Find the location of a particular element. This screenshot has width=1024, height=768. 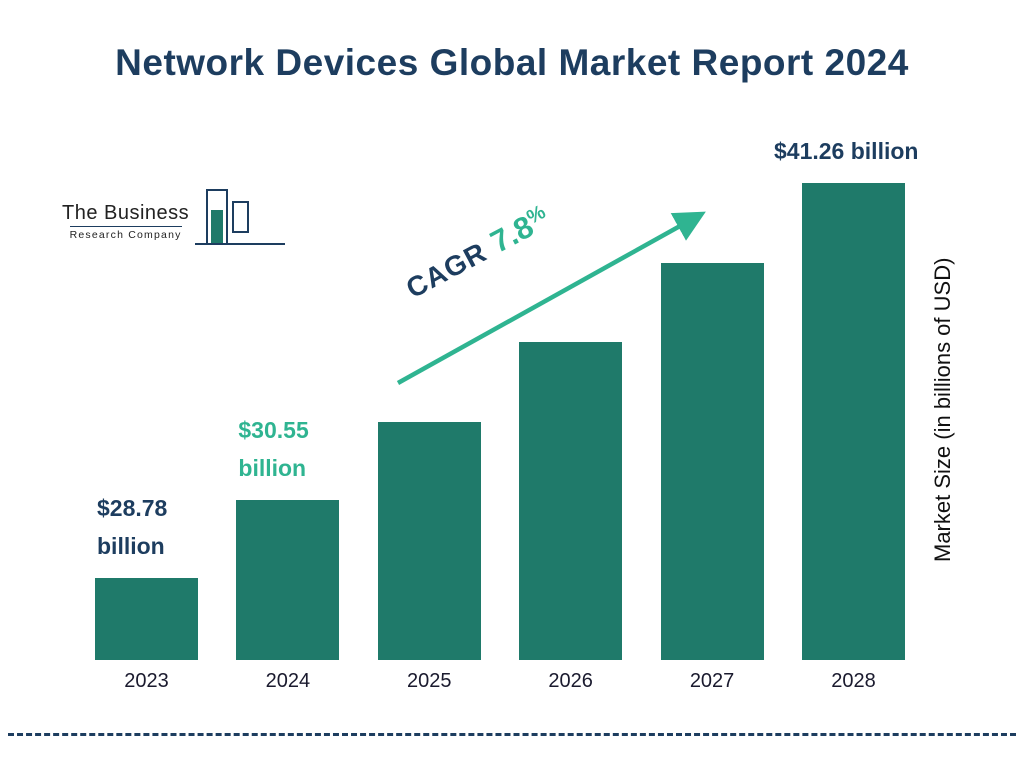

x-tick-label: 2026 is located at coordinates (570, 681).